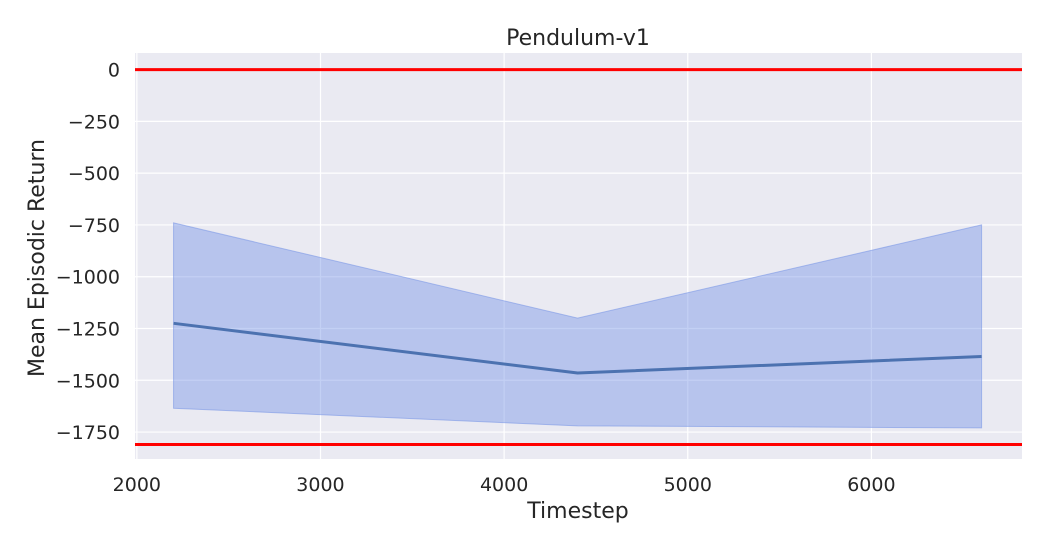  What do you see at coordinates (577, 348) in the screenshot?
I see `mean-return-line` at bounding box center [577, 348].